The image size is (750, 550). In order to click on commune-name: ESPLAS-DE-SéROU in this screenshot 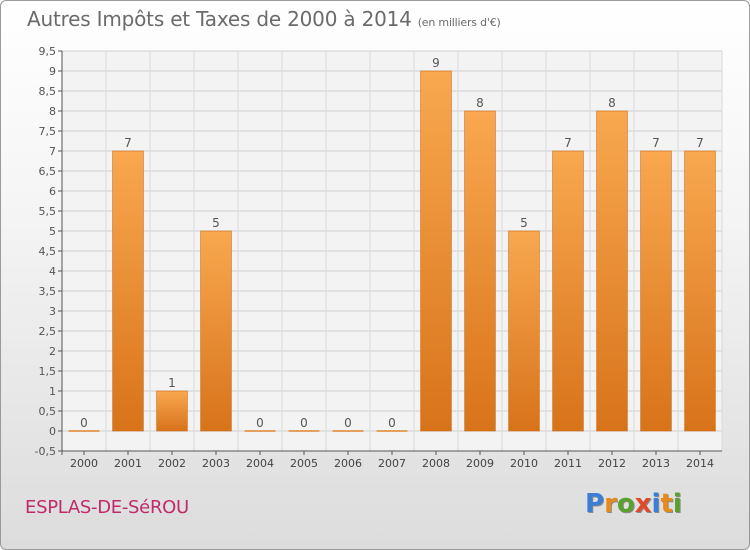, I will do `click(107, 507)`.